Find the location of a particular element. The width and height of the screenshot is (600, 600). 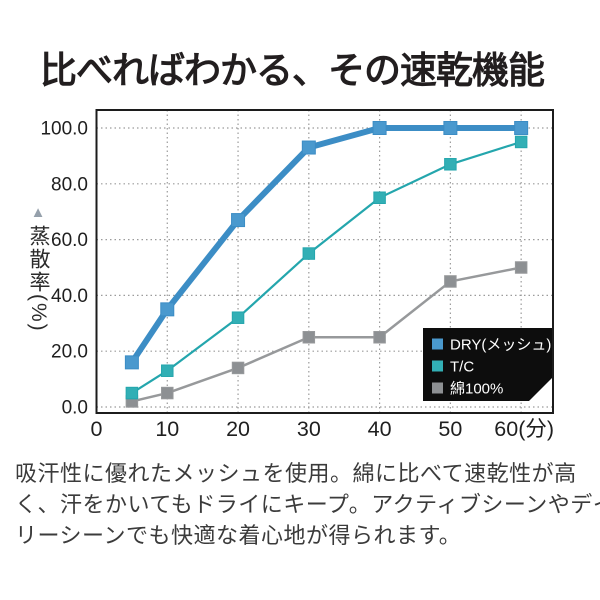

legend-box is located at coordinates (487, 364).